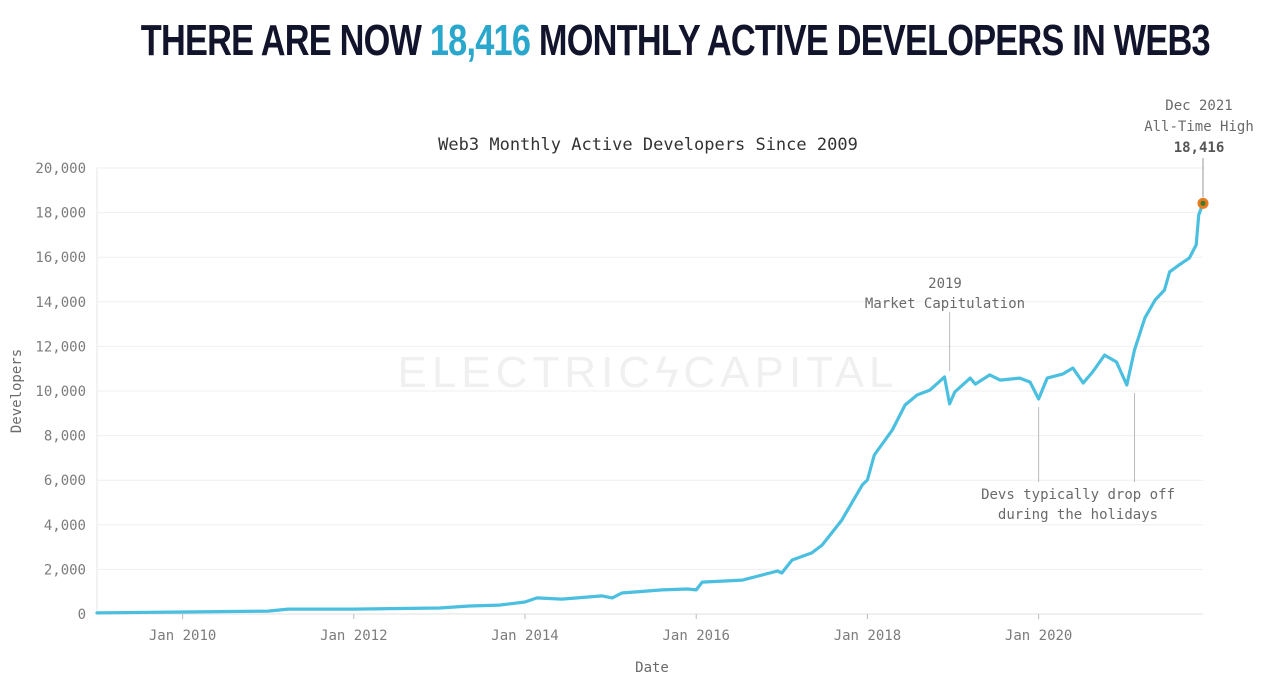 The height and width of the screenshot is (690, 1280). What do you see at coordinates (65, 481) in the screenshot?
I see `y-tick-label: 6,000` at bounding box center [65, 481].